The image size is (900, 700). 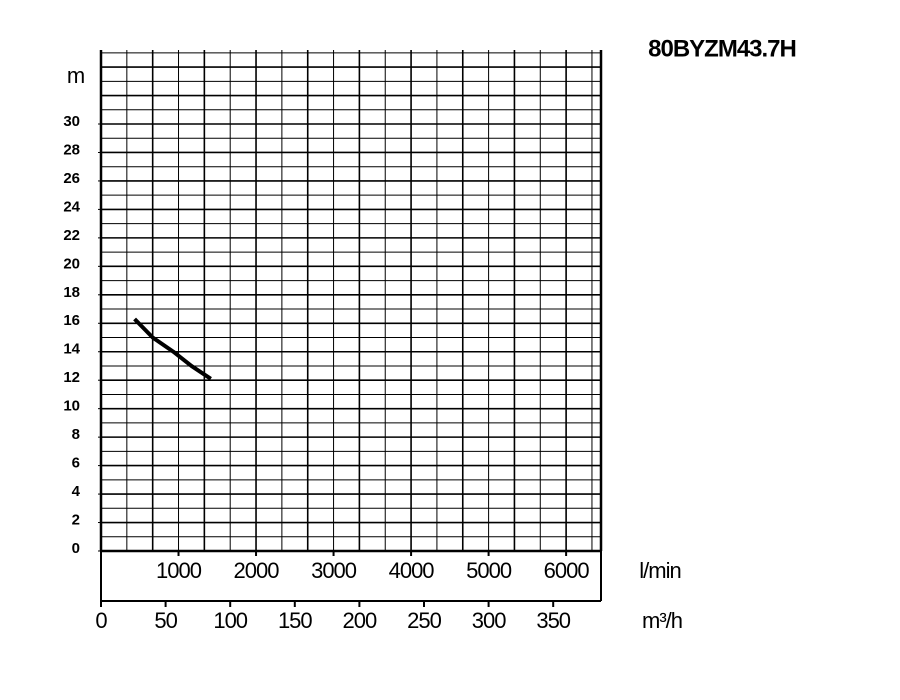 I want to click on y-tick-label: 30, so click(x=71, y=121).